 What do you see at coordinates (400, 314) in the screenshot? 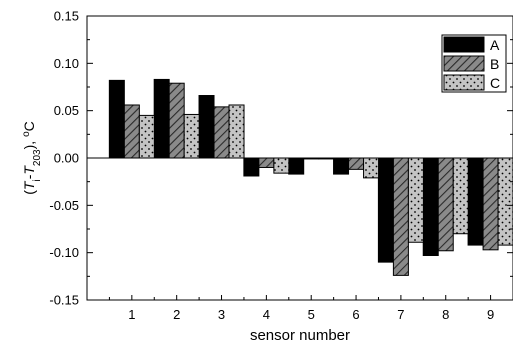
I see `x-tick-label: 7` at bounding box center [400, 314].